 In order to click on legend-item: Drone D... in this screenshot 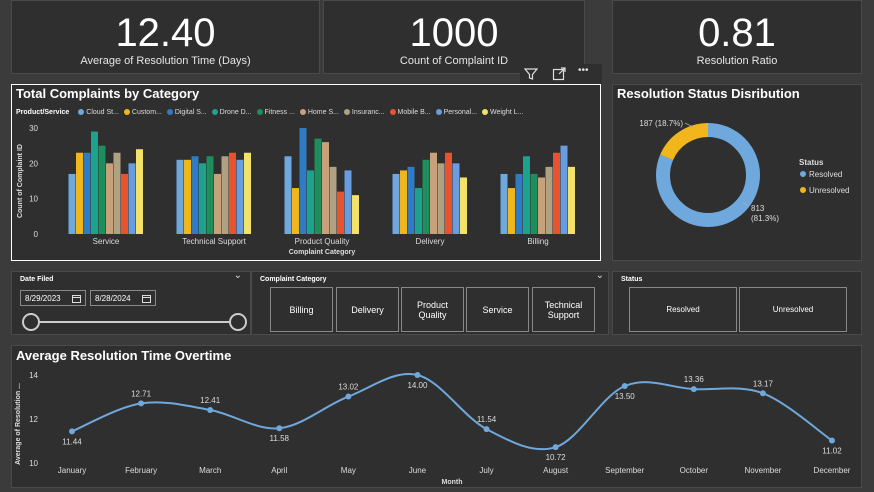, I will do `click(230, 112)`.